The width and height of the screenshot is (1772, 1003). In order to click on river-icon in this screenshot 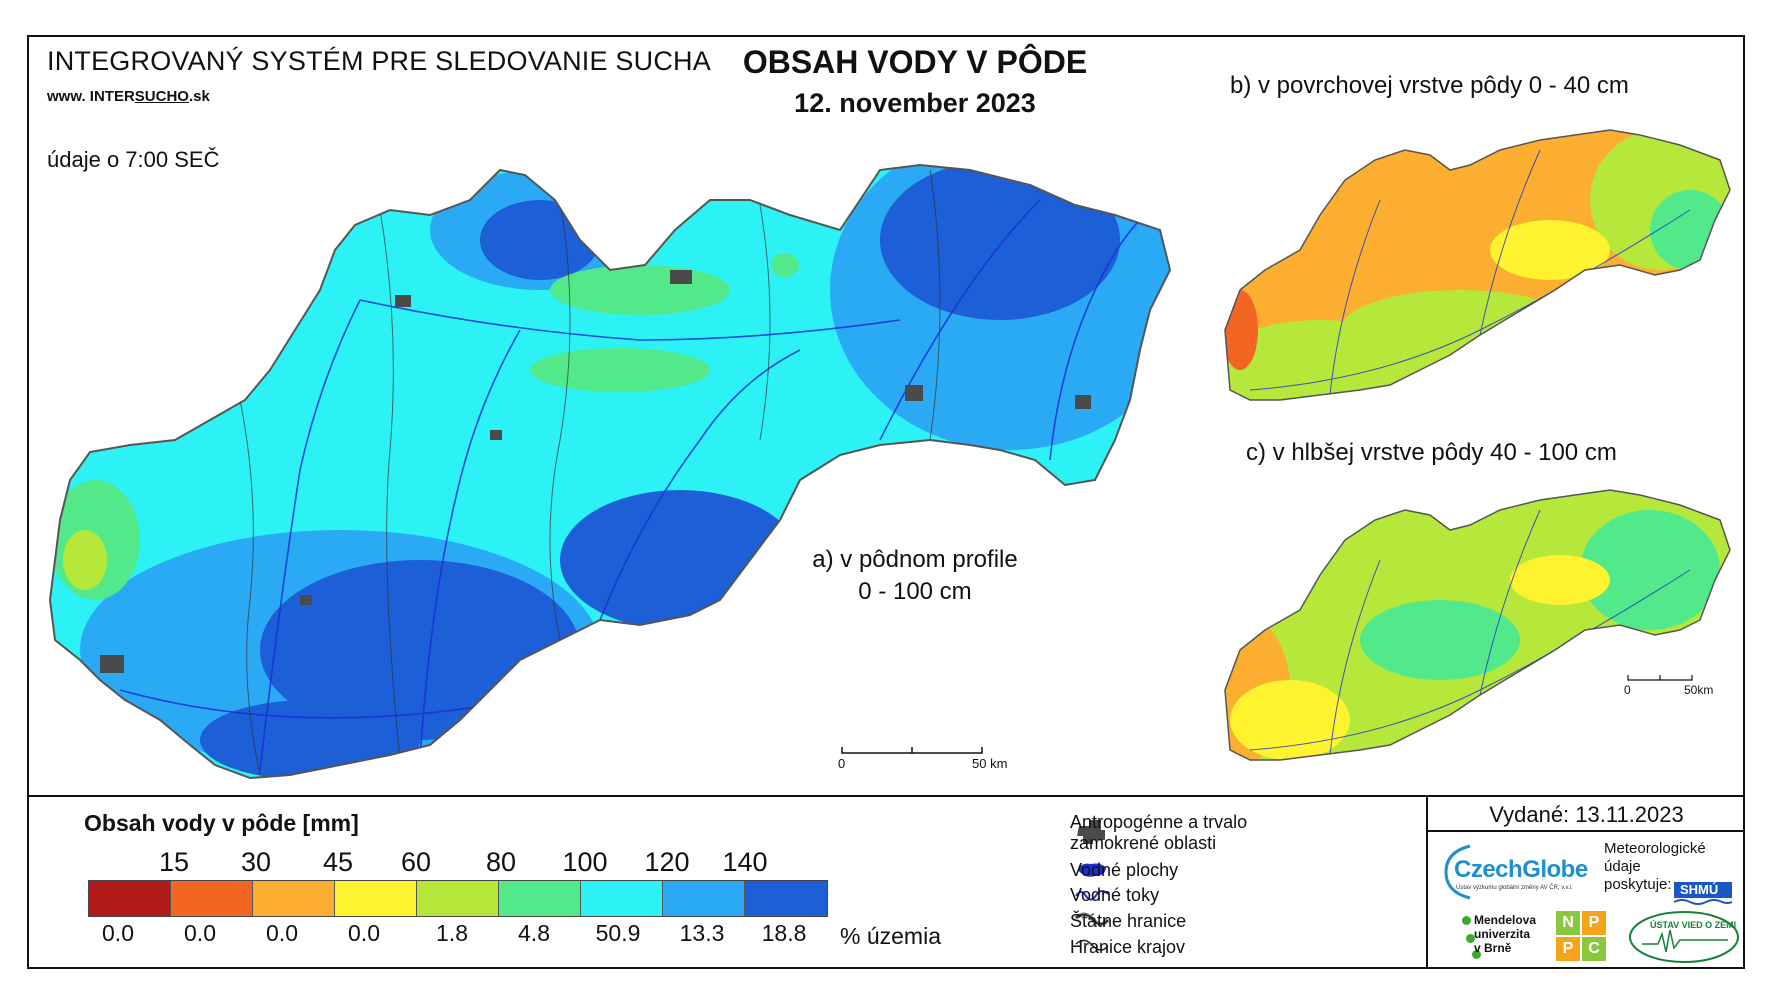, I will do `click(1092, 895)`.